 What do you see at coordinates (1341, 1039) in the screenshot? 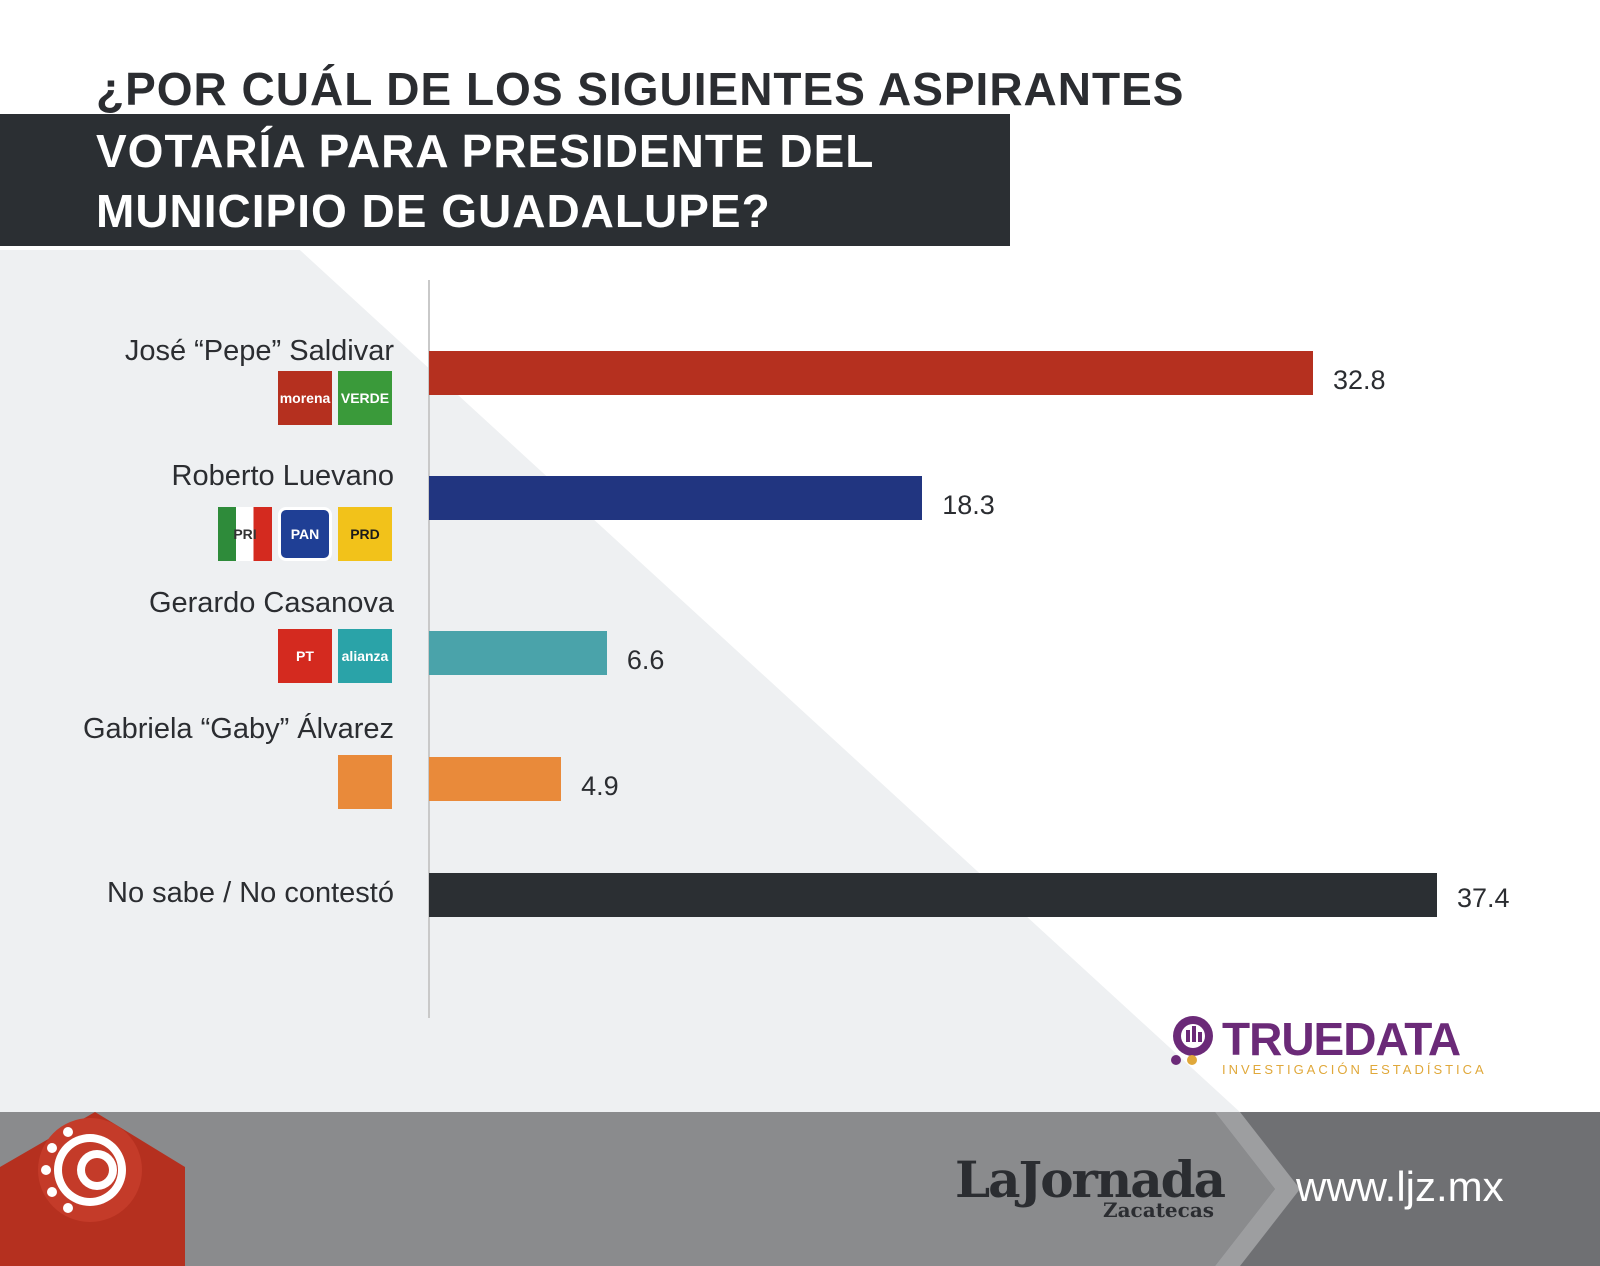
I see `truedata-logo-text: TRUEDATA` at bounding box center [1341, 1039].